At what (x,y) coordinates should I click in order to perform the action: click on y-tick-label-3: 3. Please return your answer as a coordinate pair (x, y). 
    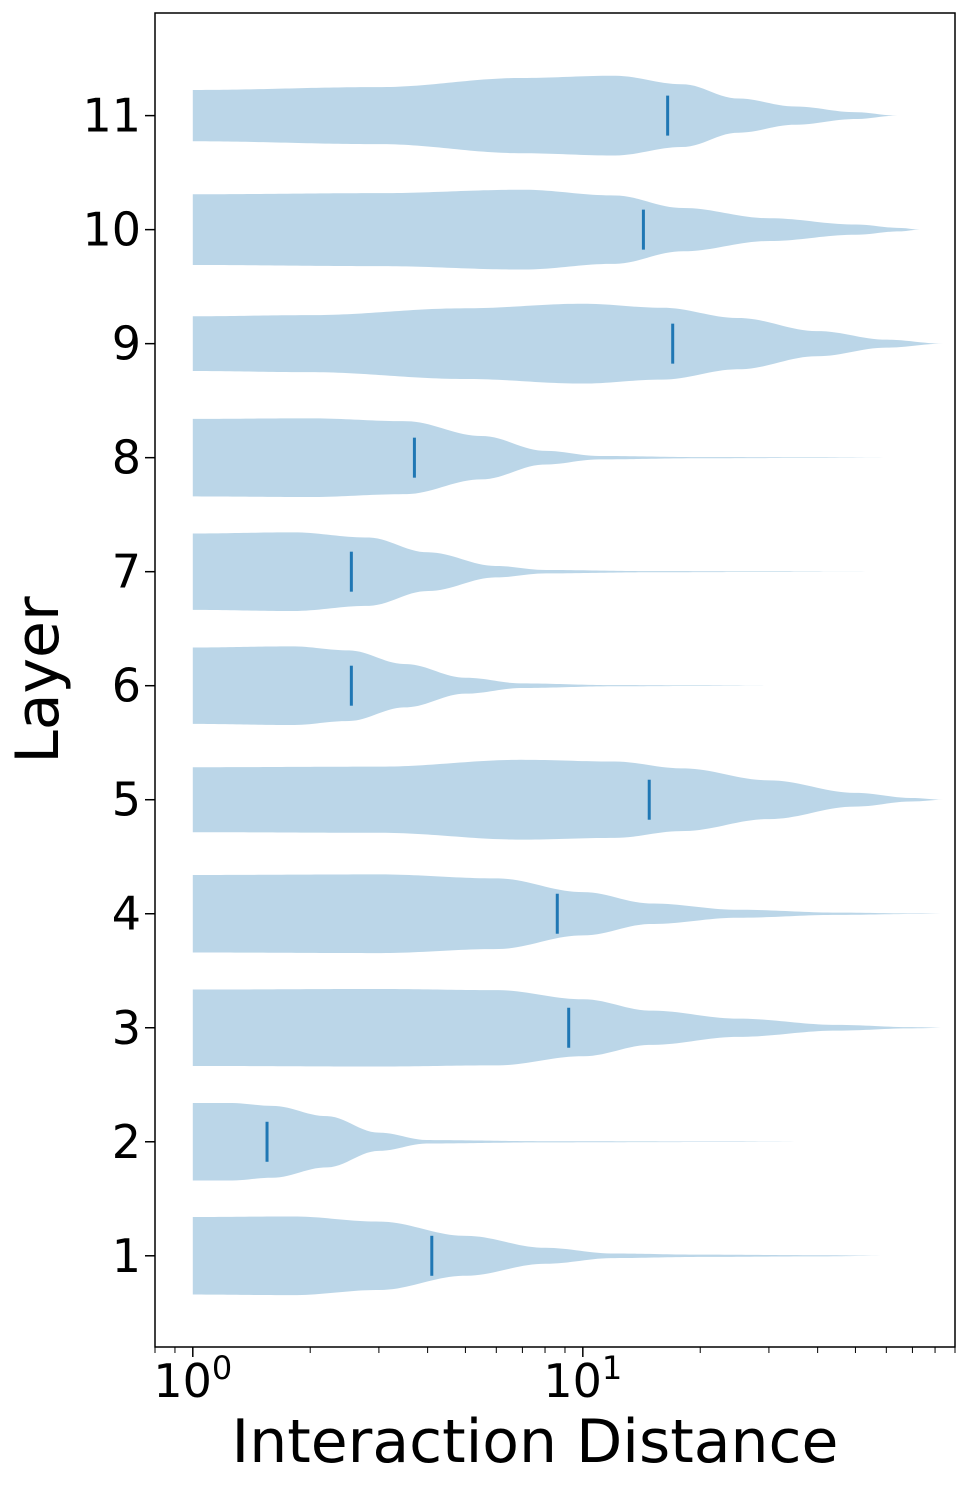
    Looking at the image, I should click on (126, 1028).